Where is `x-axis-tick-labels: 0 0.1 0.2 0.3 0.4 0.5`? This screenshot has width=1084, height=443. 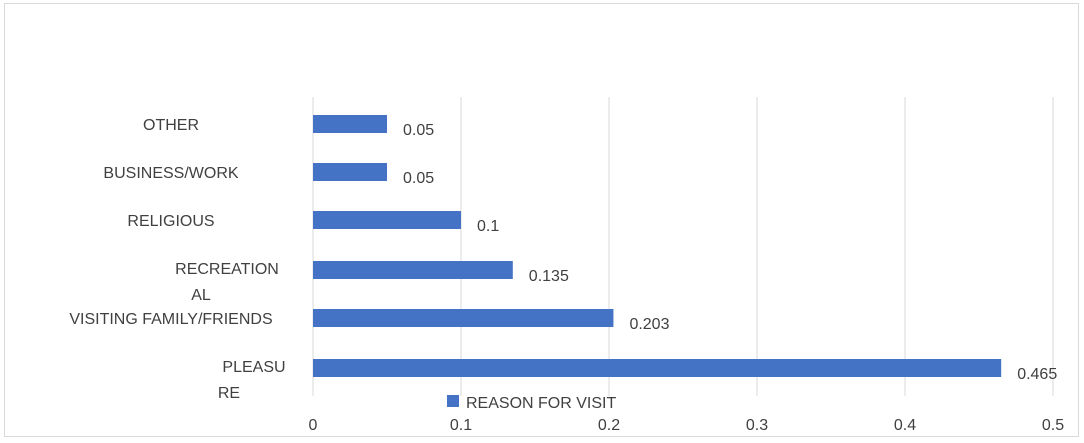 x-axis-tick-labels: 0 0.1 0.2 0.3 0.4 0.5 is located at coordinates (687, 425).